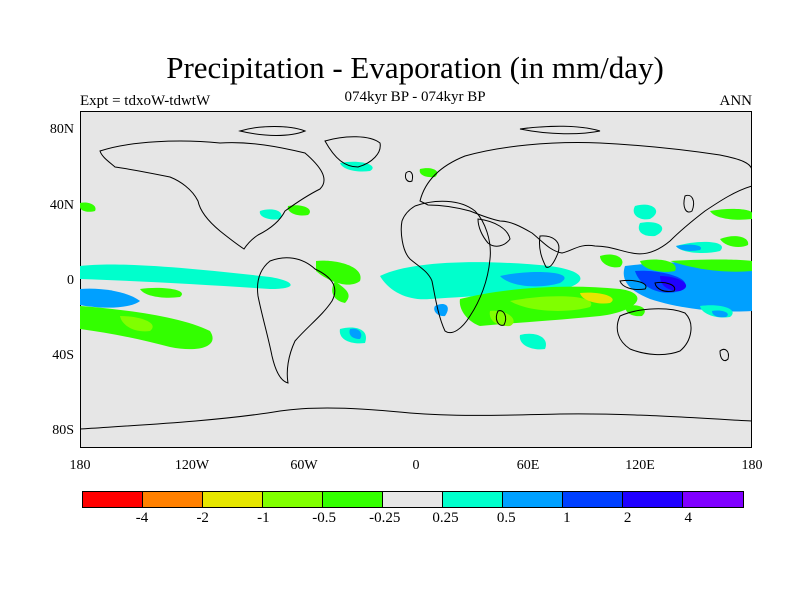 This screenshot has height=600, width=800. Describe the element at coordinates (549, 251) in the screenshot. I see `coast-india` at that location.